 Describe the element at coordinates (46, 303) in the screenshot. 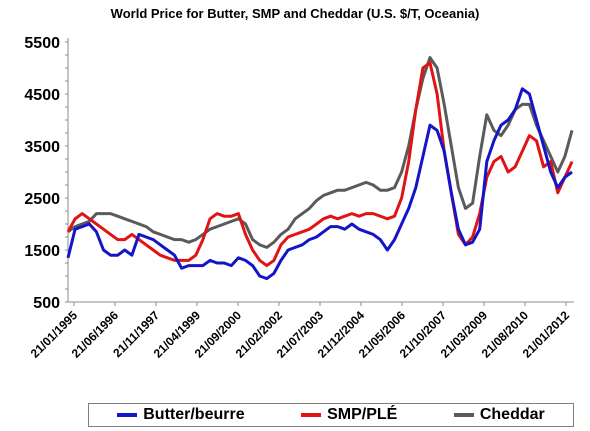

I see `y-tick-label: 500` at that location.